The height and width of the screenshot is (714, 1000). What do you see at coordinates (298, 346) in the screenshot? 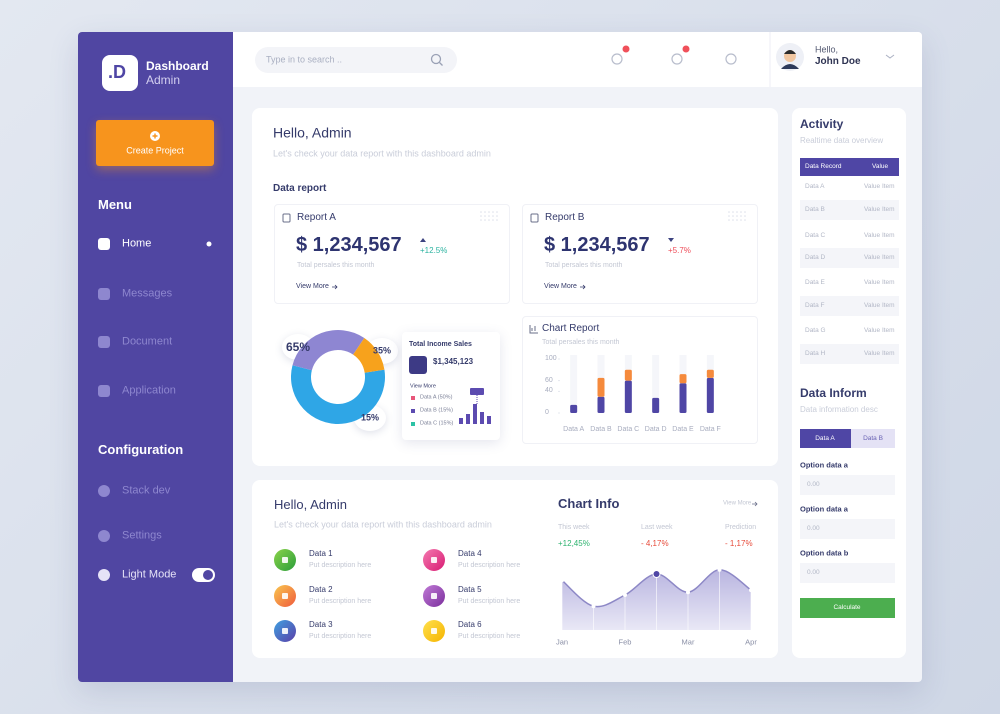
I see `donut-value-label: 65%` at bounding box center [298, 346].